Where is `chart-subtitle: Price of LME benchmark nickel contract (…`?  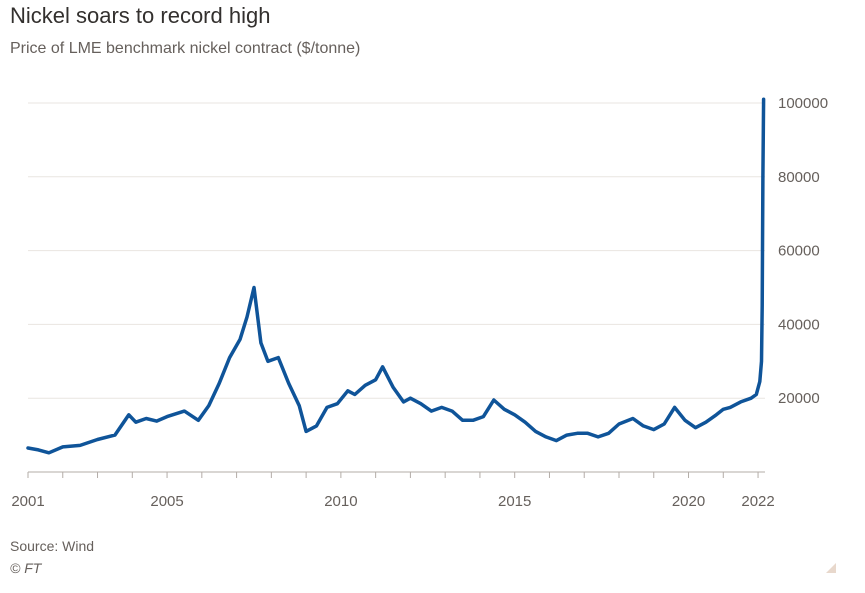 chart-subtitle: Price of LME benchmark nickel contract (… is located at coordinates (185, 48).